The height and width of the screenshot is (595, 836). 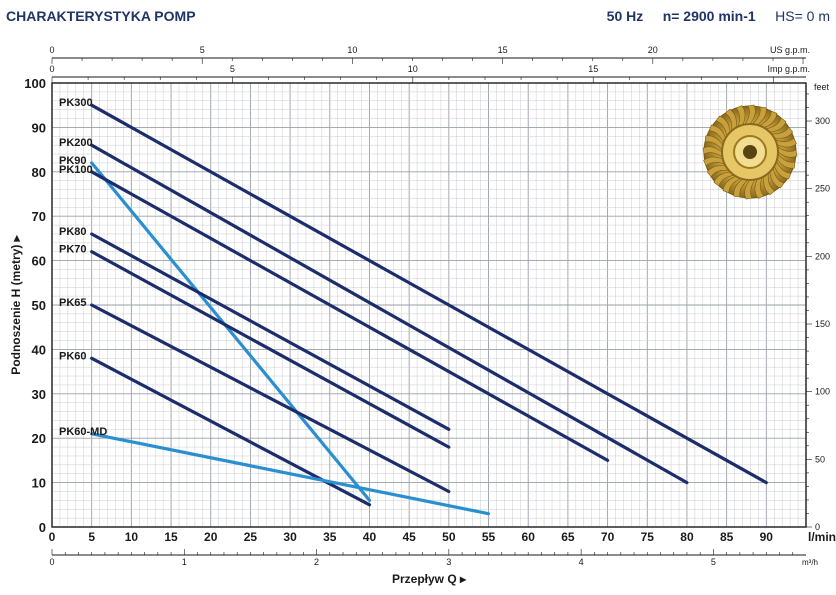 I want to click on series-line-pk65, so click(x=270, y=398).